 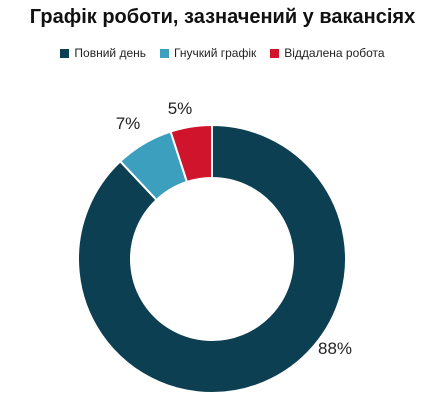 What do you see at coordinates (334, 53) in the screenshot?
I see `legend-label-remote: Віддалена робота` at bounding box center [334, 53].